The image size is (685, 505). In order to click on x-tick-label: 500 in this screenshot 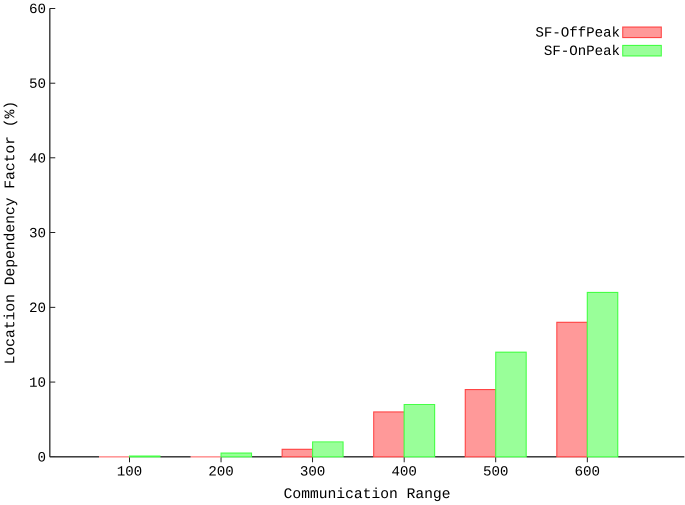, I will do `click(496, 471)`.